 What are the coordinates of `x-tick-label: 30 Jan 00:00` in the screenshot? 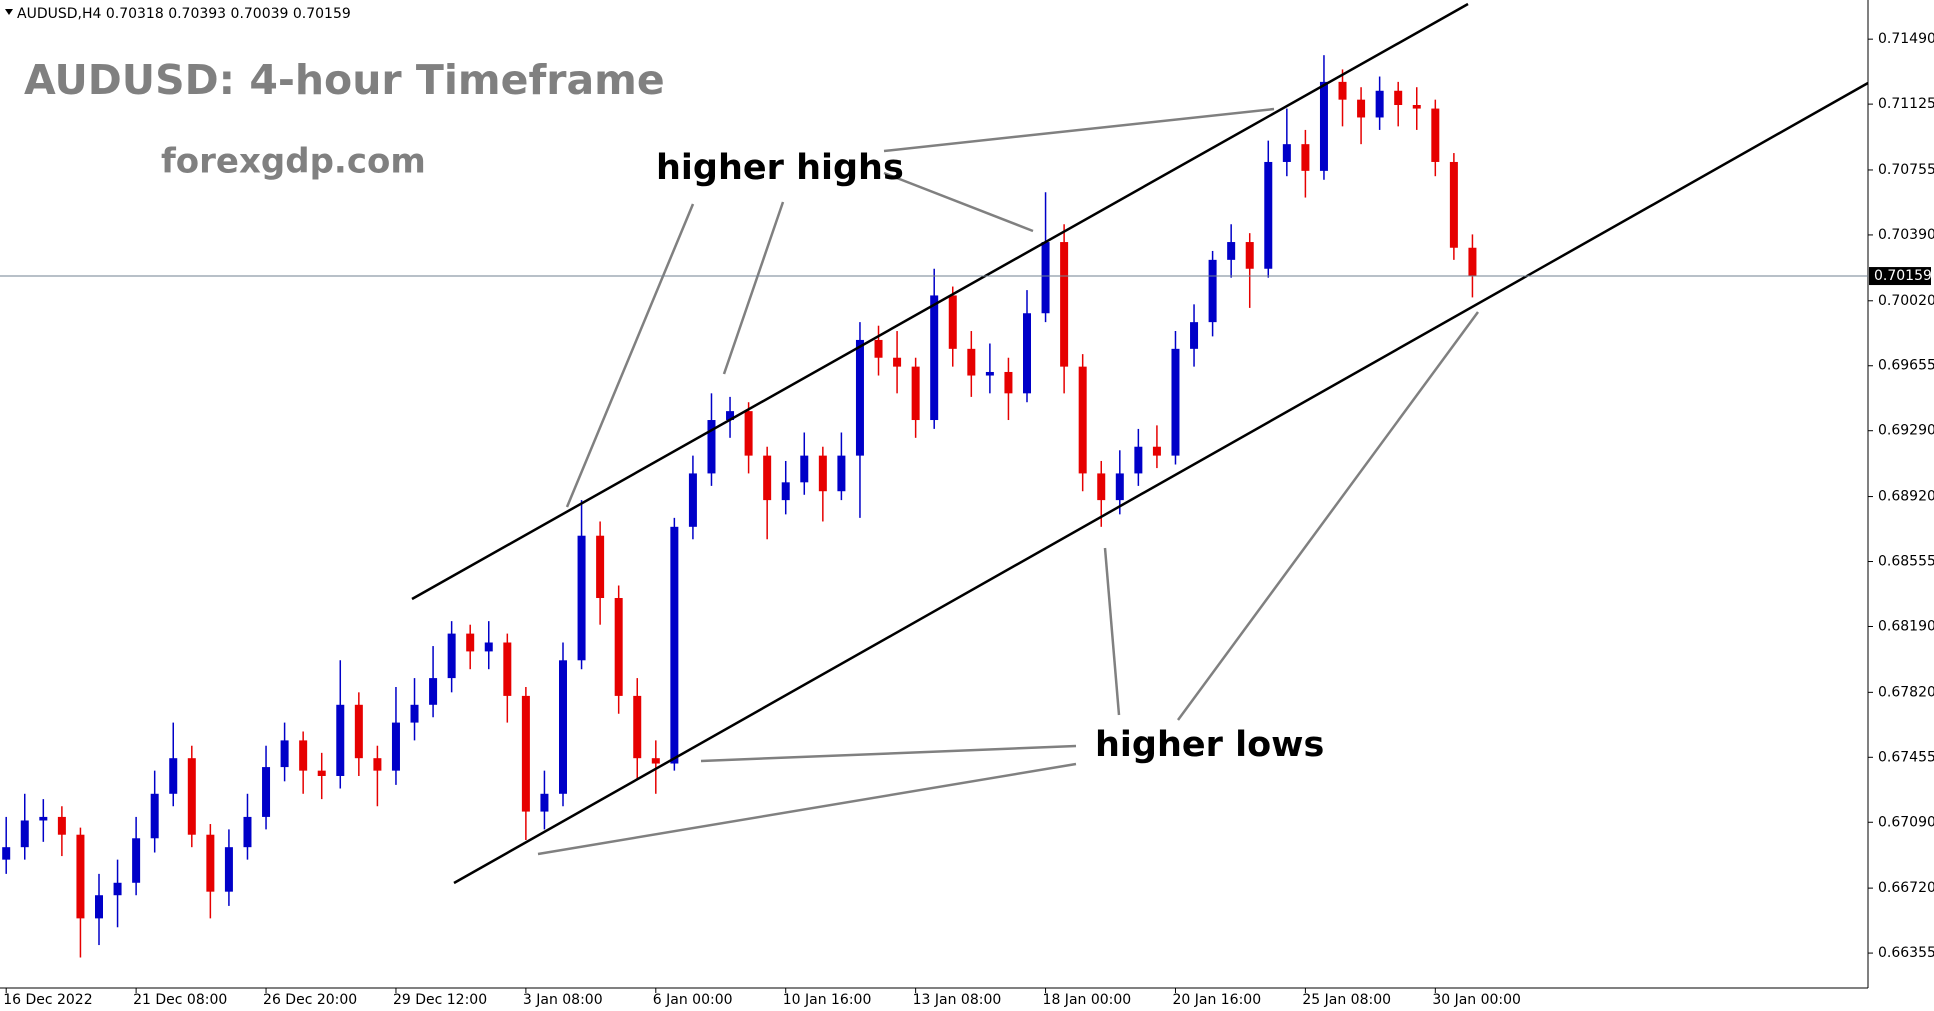 It's located at (1476, 1000).